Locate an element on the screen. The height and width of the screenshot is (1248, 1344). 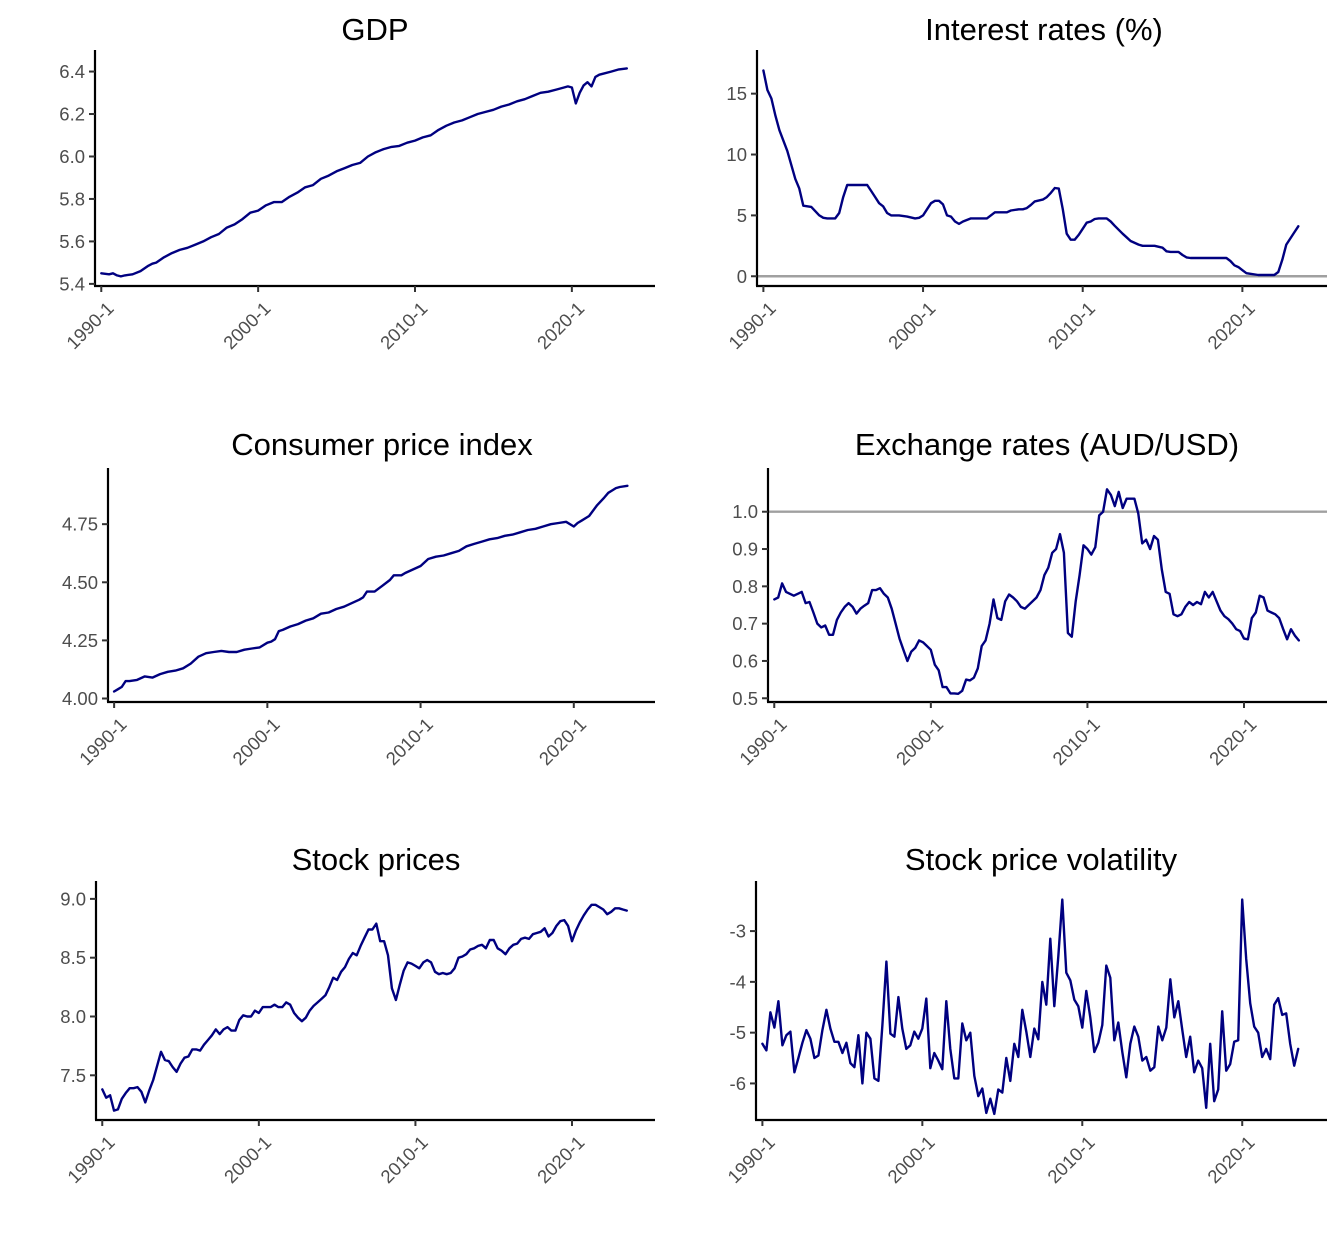
y-tick-label-stock: 7.5 is located at coordinates (73, 1075).